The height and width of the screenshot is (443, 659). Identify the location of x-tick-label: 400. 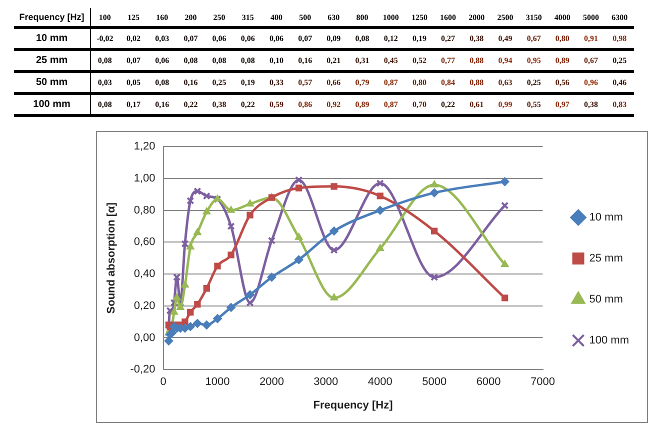
(276, 18).